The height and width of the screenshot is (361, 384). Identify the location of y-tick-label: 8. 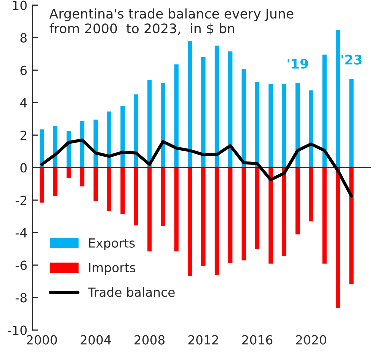
(23, 38).